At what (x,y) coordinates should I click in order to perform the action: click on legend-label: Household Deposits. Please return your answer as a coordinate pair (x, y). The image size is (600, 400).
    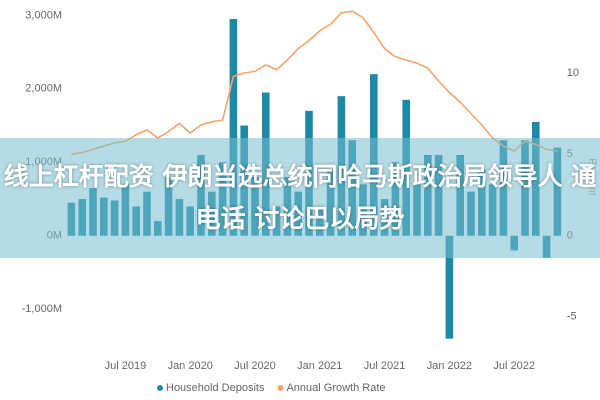
    Looking at the image, I should click on (215, 388).